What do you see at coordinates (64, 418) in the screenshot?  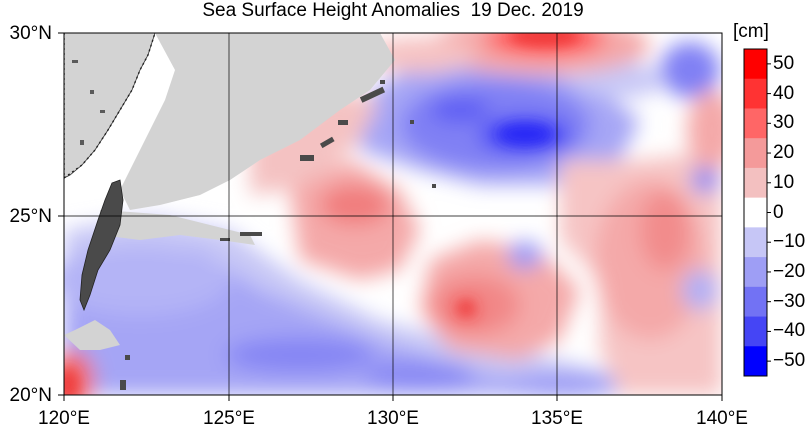 I see `lon-label-120e: 120°E` at bounding box center [64, 418].